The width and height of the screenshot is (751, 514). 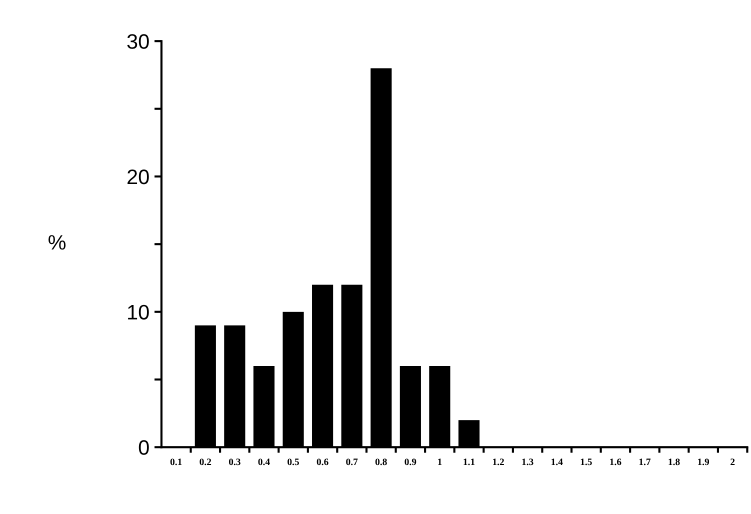 I want to click on x-tick-label: 2, so click(x=732, y=462).